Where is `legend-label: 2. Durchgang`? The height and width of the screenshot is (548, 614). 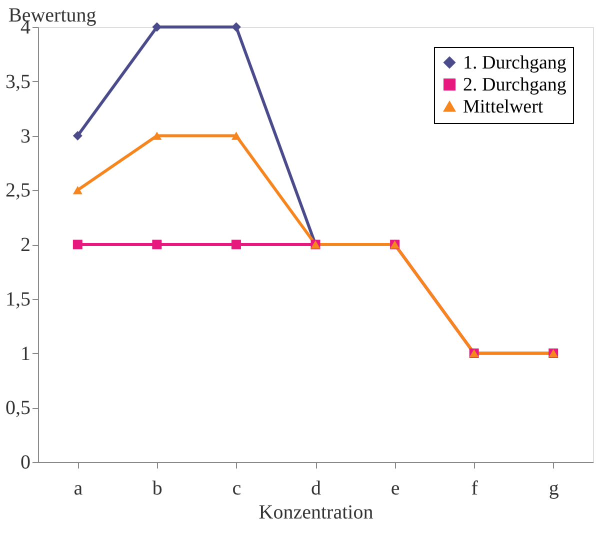
legend-label: 2. Durchgang is located at coordinates (515, 85).